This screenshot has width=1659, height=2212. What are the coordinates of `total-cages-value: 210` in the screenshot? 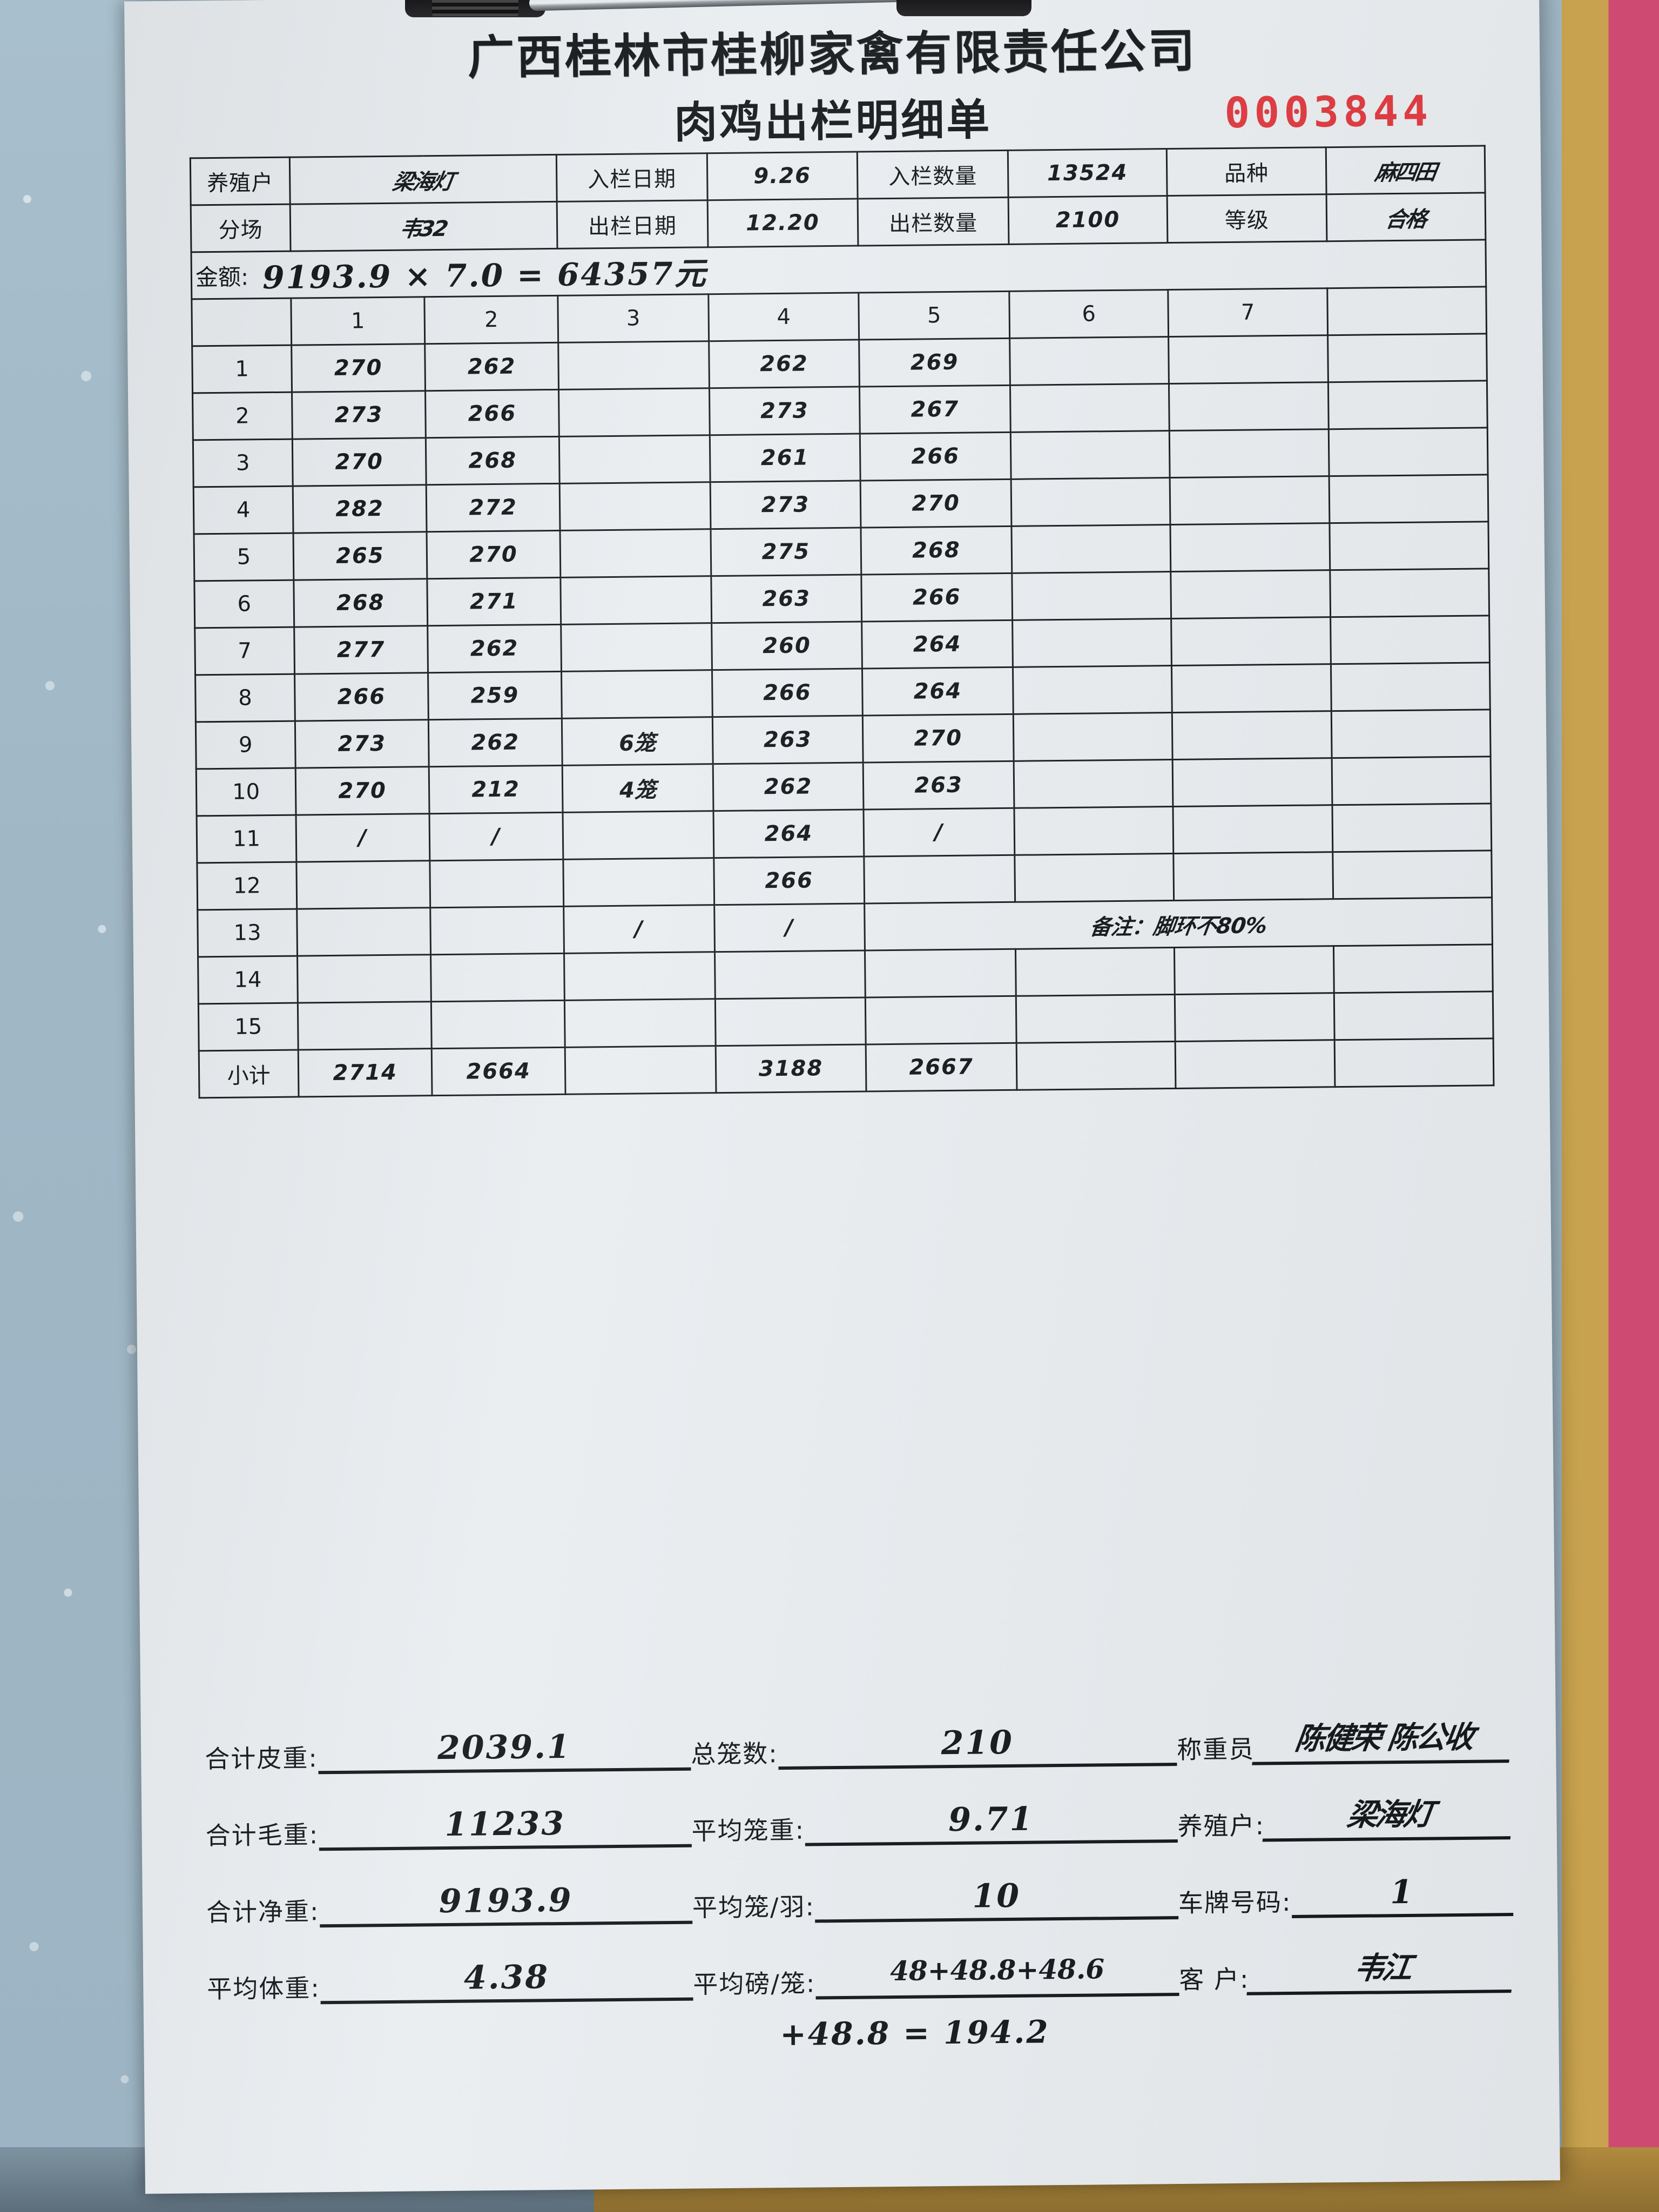 It's located at (977, 1747).